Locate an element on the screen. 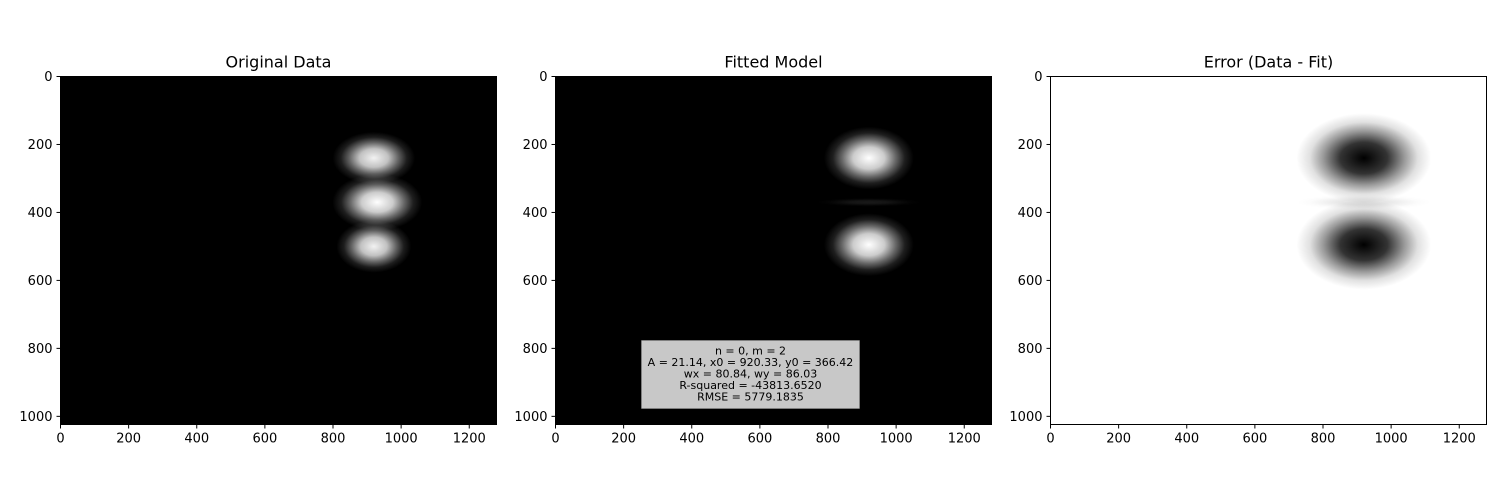 The height and width of the screenshot is (500, 1500). annotation-line: RMSE = 5779.1835 is located at coordinates (750, 397).